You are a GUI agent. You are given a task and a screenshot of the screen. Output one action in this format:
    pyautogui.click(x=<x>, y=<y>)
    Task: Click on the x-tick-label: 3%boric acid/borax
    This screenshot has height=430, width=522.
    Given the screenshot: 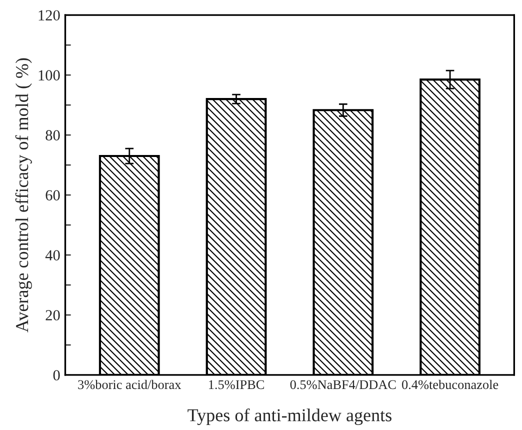 What is the action you would take?
    pyautogui.click(x=130, y=385)
    